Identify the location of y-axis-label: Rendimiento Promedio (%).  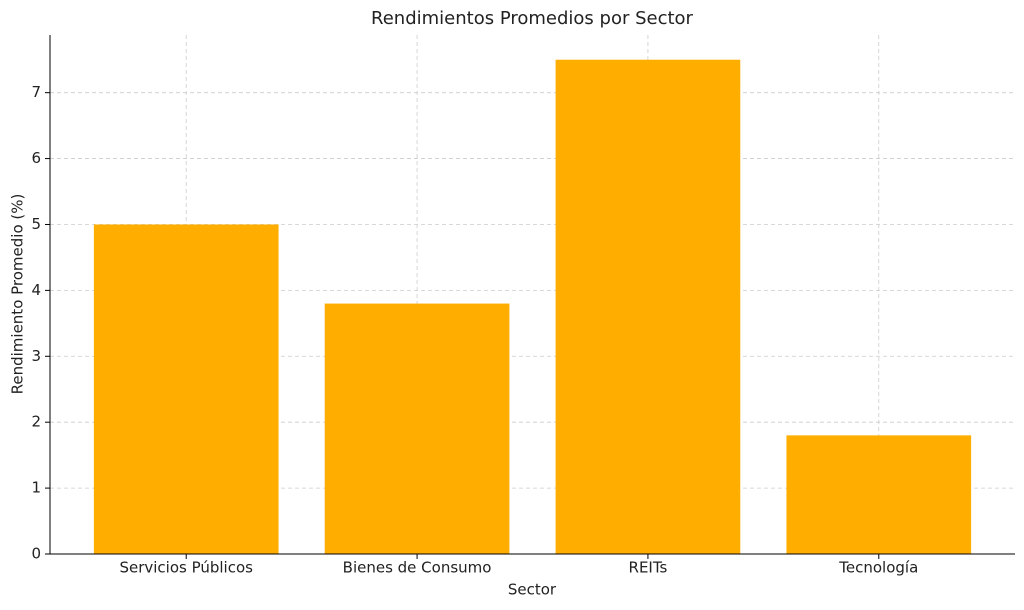
(18, 294).